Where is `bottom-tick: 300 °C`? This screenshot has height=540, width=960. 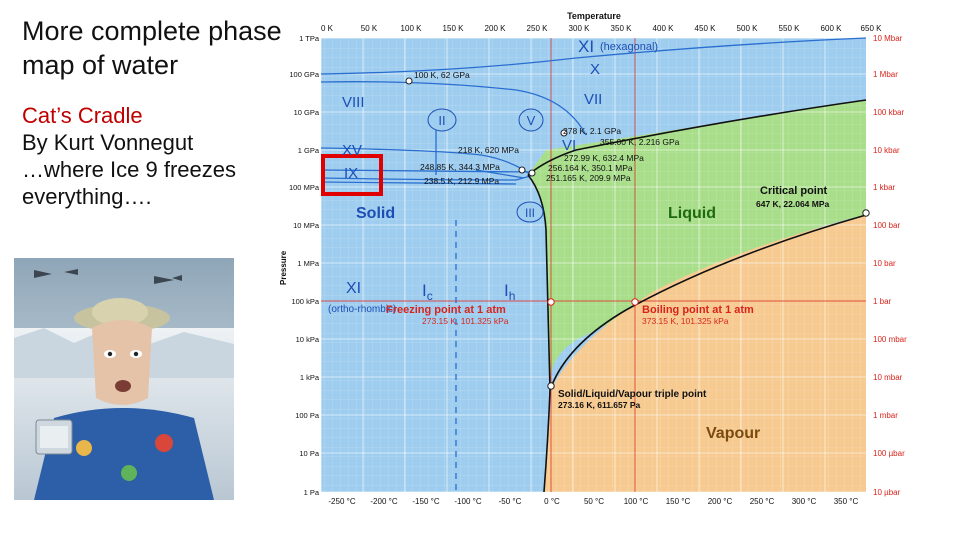 bottom-tick: 300 °C is located at coordinates (804, 501).